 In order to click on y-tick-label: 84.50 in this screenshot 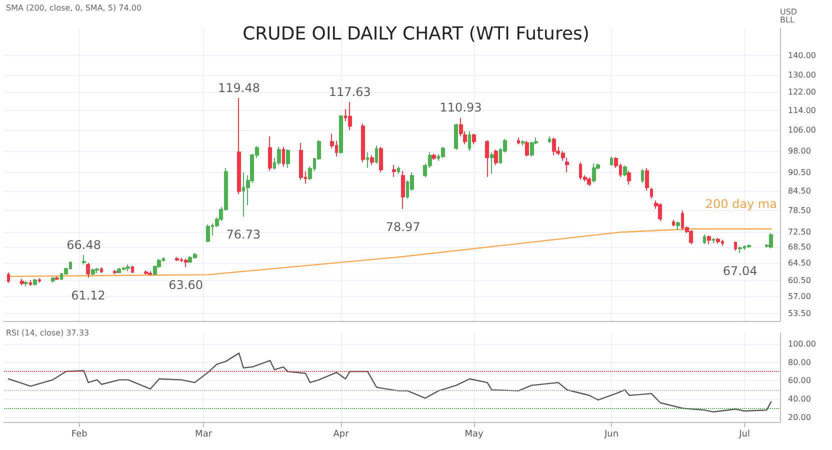, I will do `click(799, 191)`.